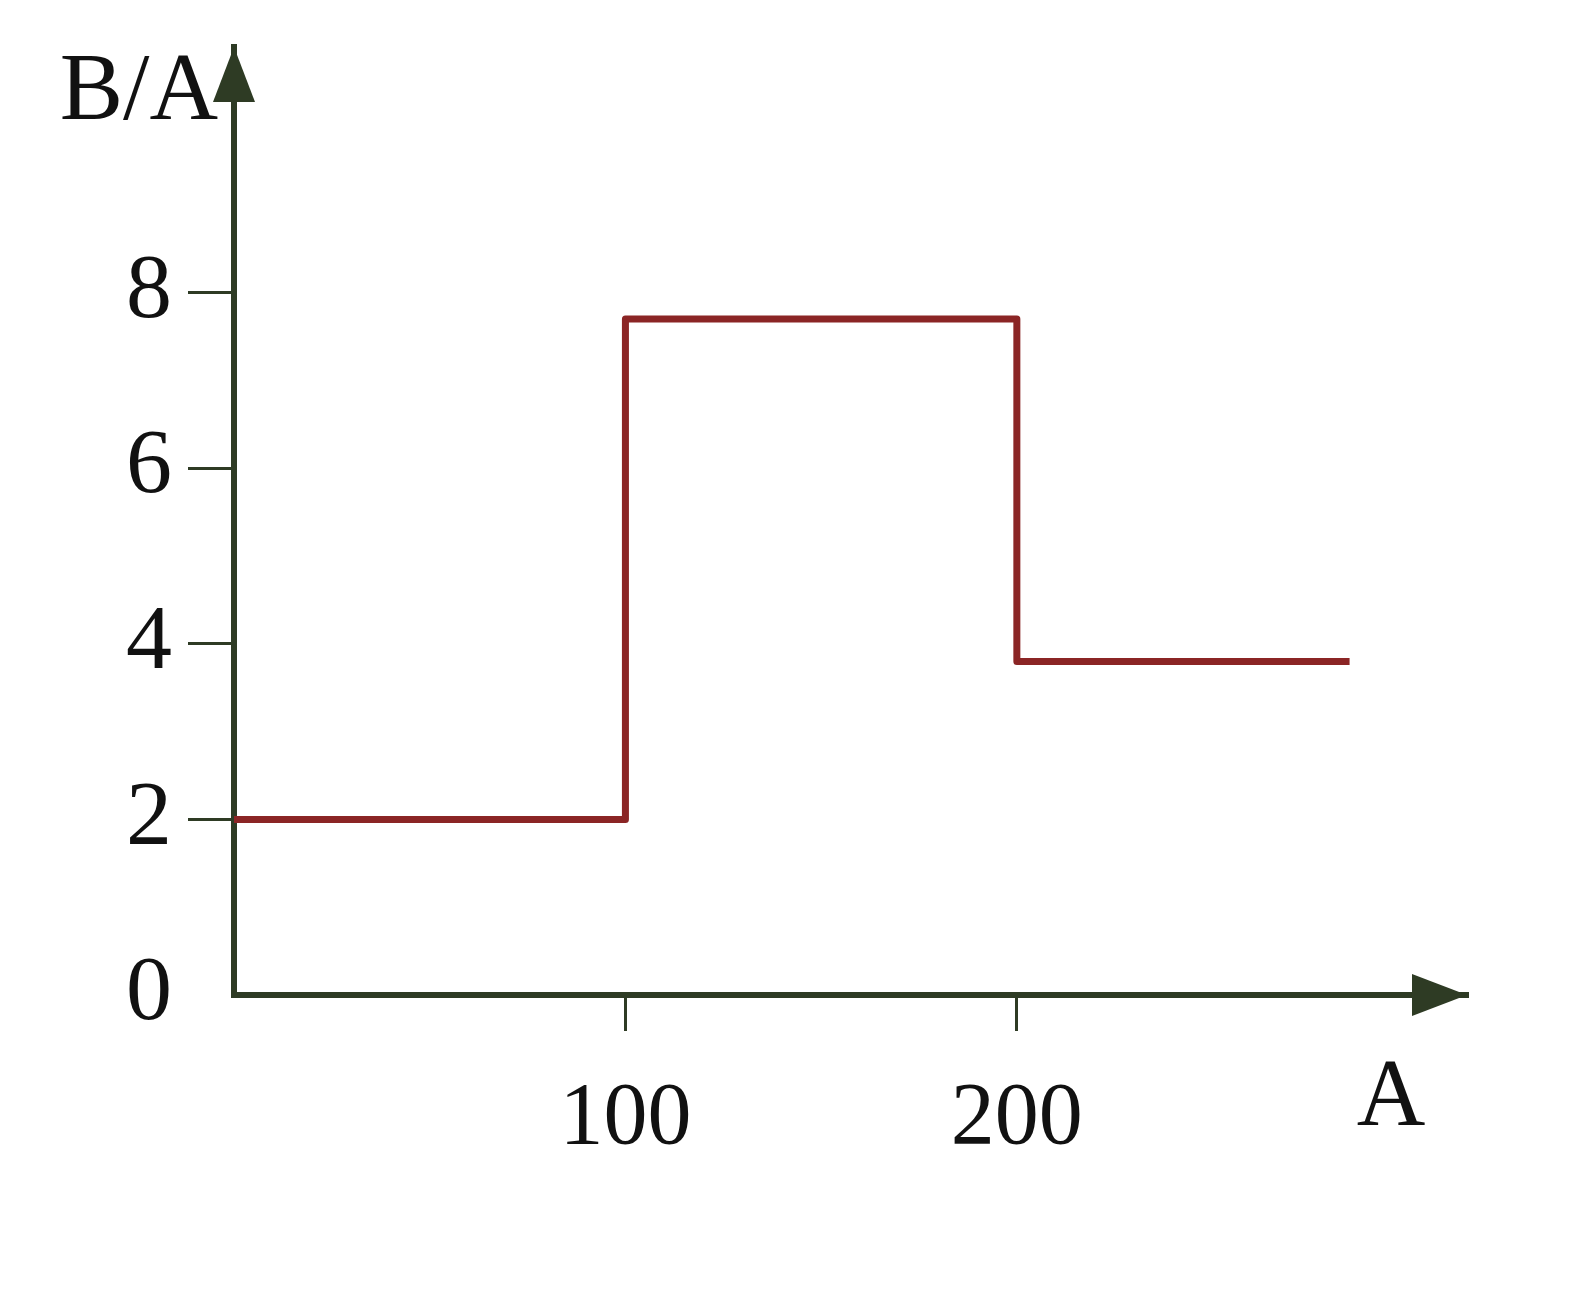 The width and height of the screenshot is (1592, 1297). I want to click on x-tick-label: 100, so click(625, 1113).